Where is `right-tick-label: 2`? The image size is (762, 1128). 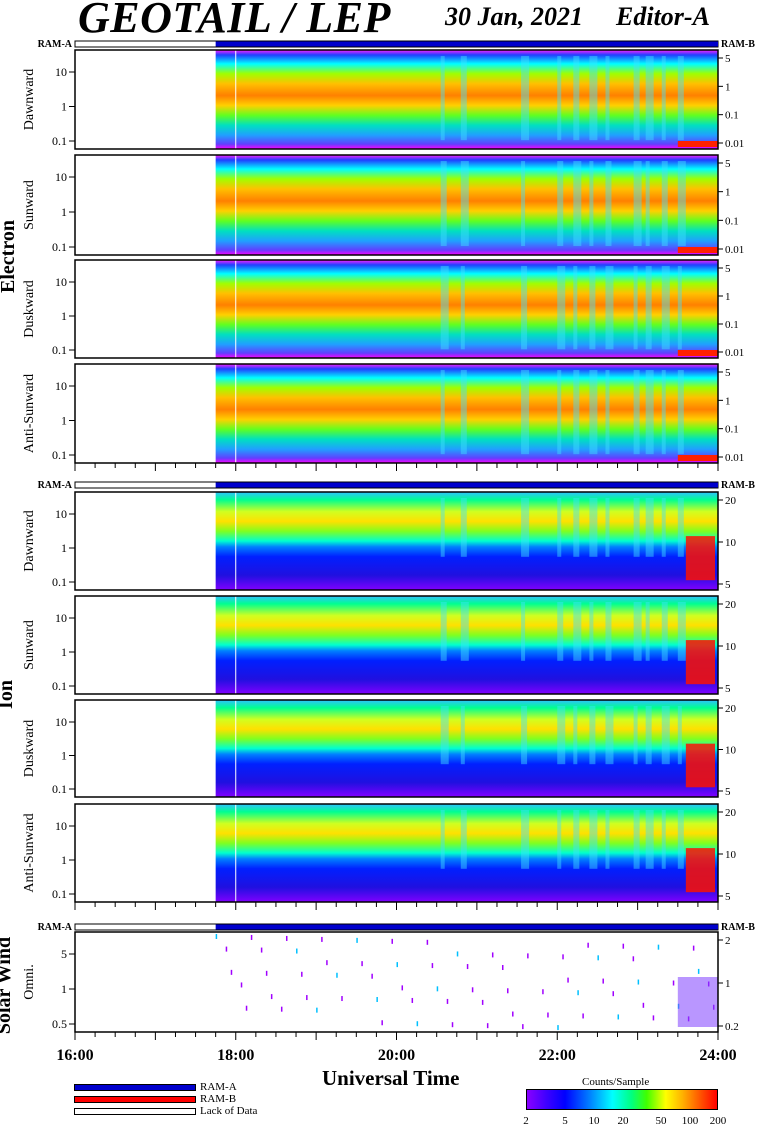
right-tick-label: 2 is located at coordinates (728, 941).